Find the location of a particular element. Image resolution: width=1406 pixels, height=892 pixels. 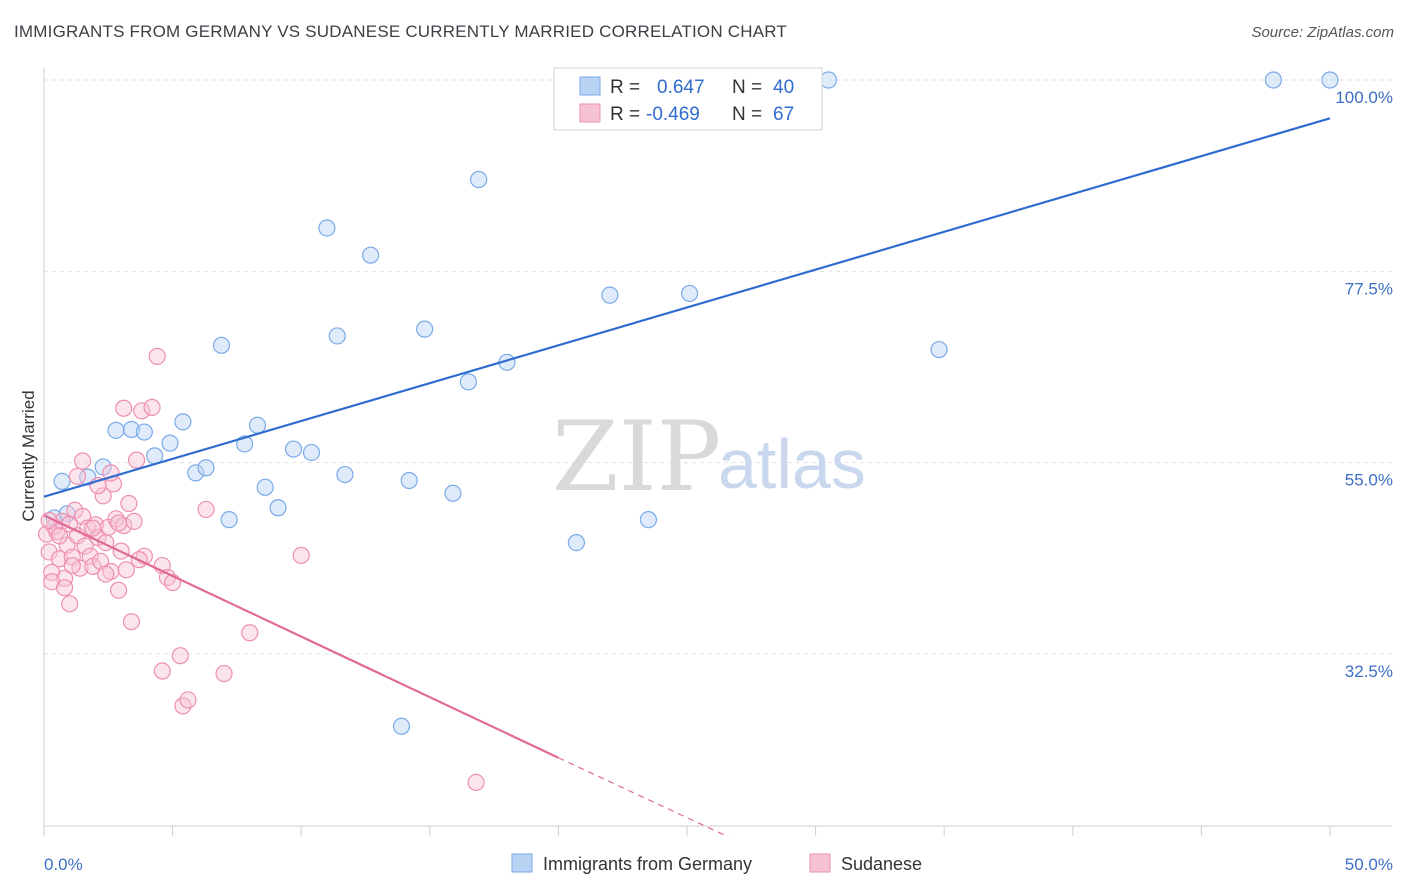

legend-swatch-germany is located at coordinates (590, 86).